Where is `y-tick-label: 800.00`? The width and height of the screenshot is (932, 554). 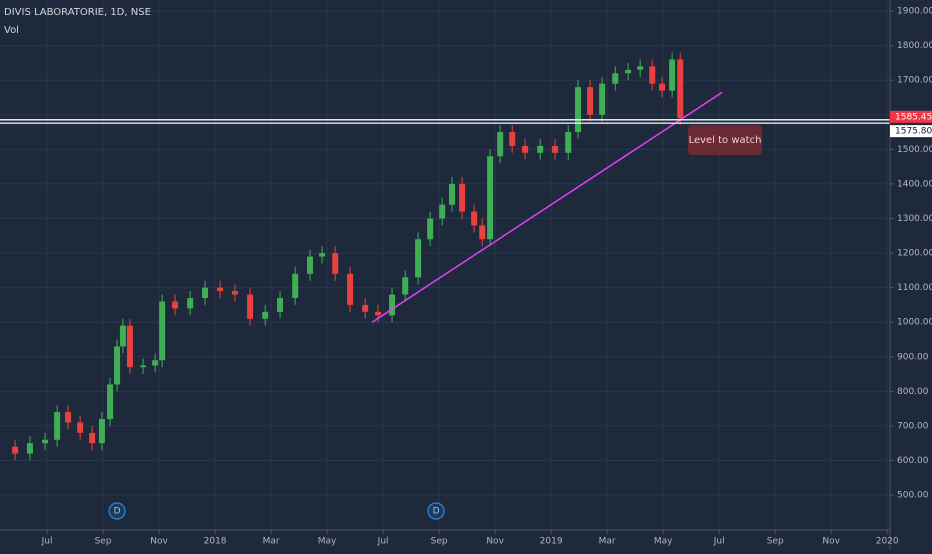
y-tick-label: 800.00 is located at coordinates (913, 392).